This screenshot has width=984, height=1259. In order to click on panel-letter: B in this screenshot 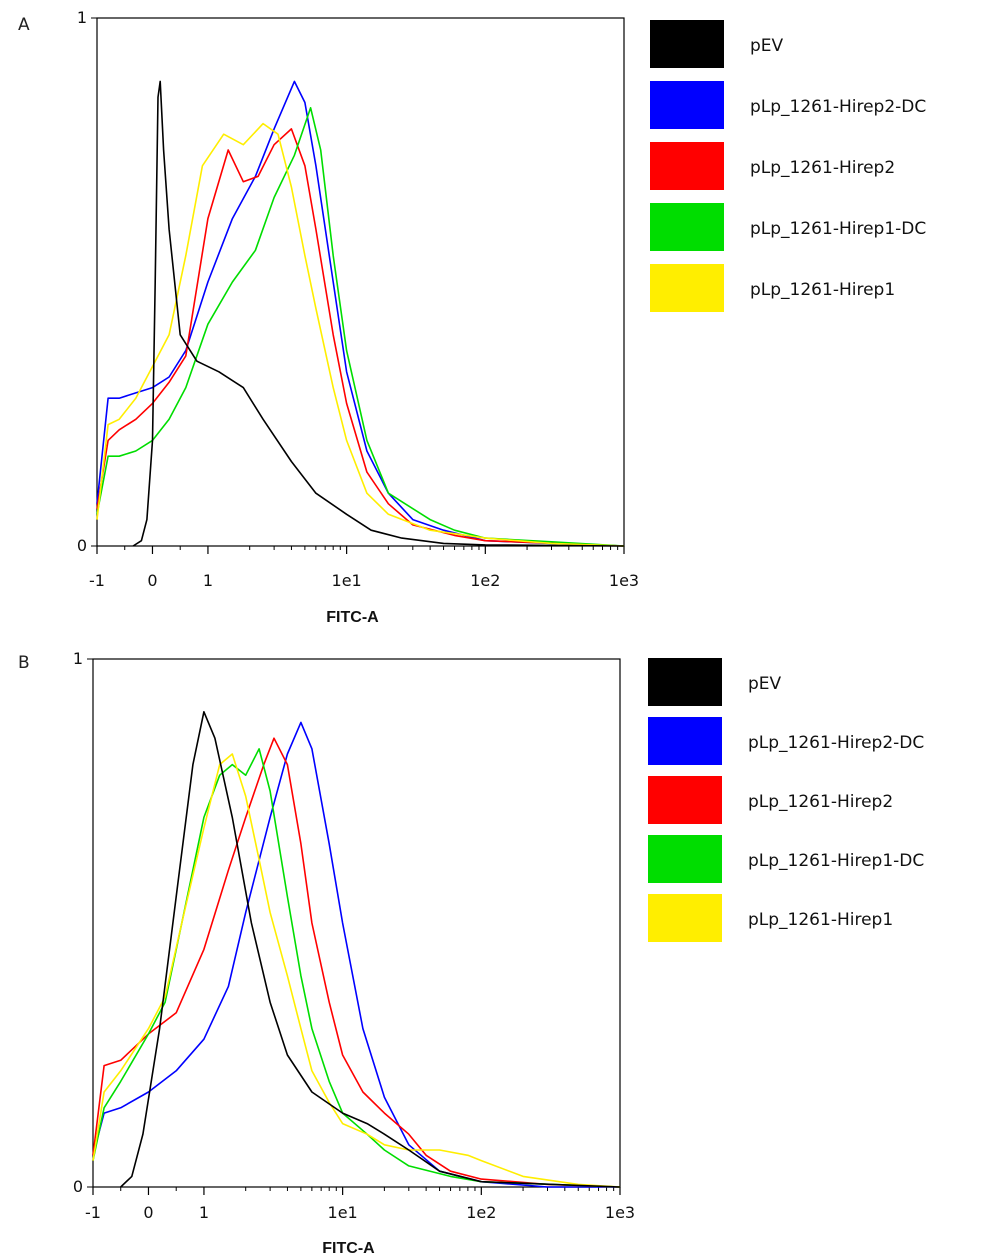, I will do `click(24, 663)`.